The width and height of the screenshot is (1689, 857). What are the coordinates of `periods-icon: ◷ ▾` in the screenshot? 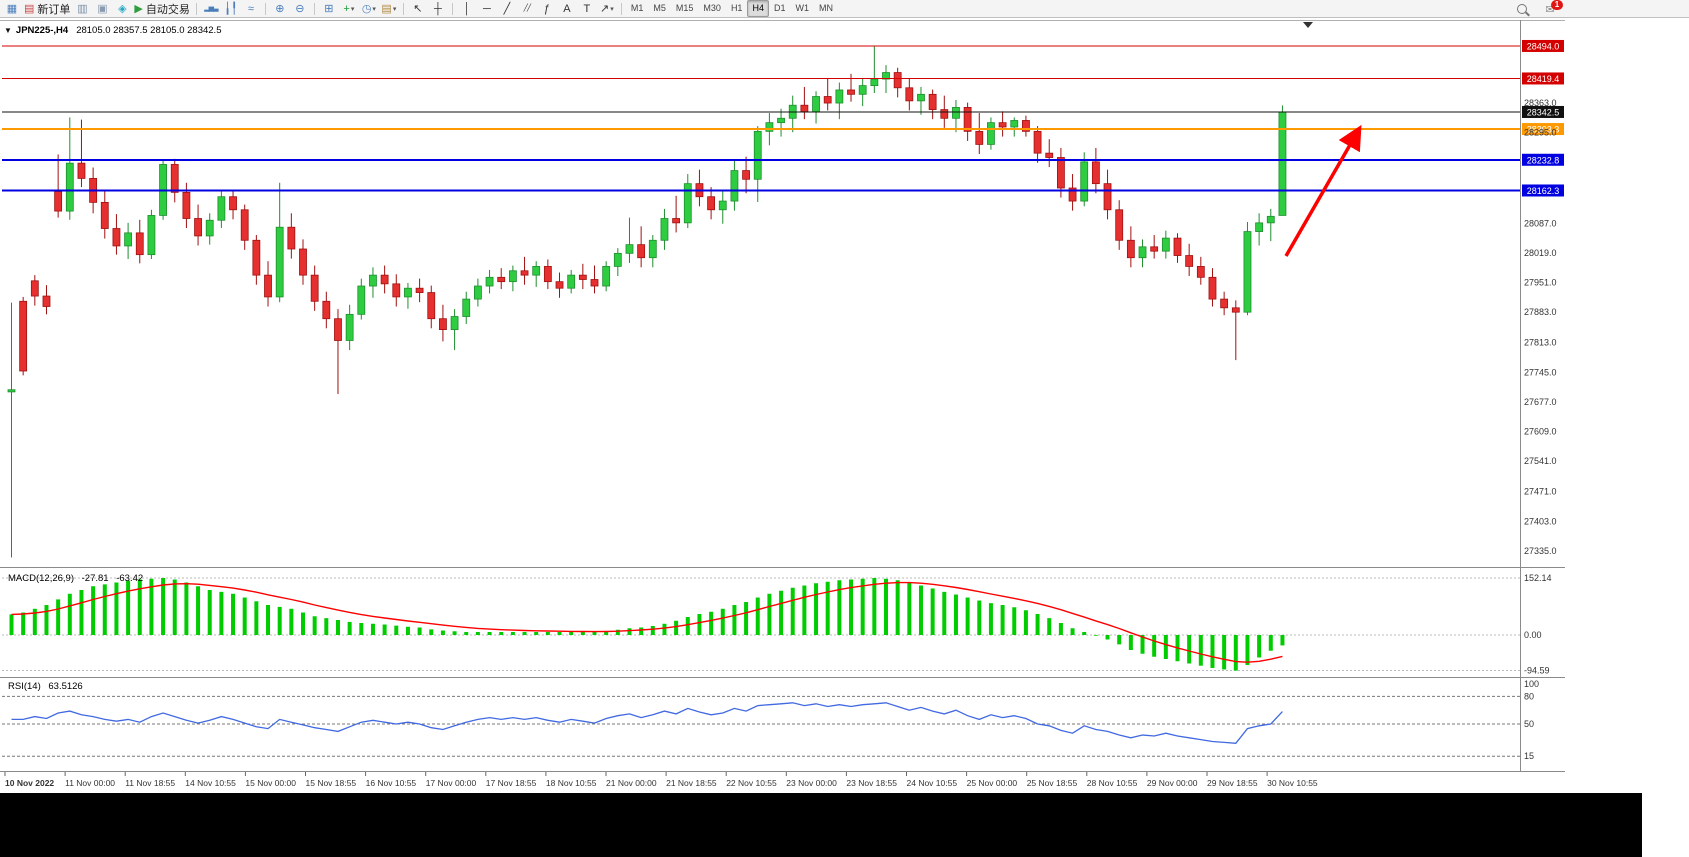 It's located at (369, 9).